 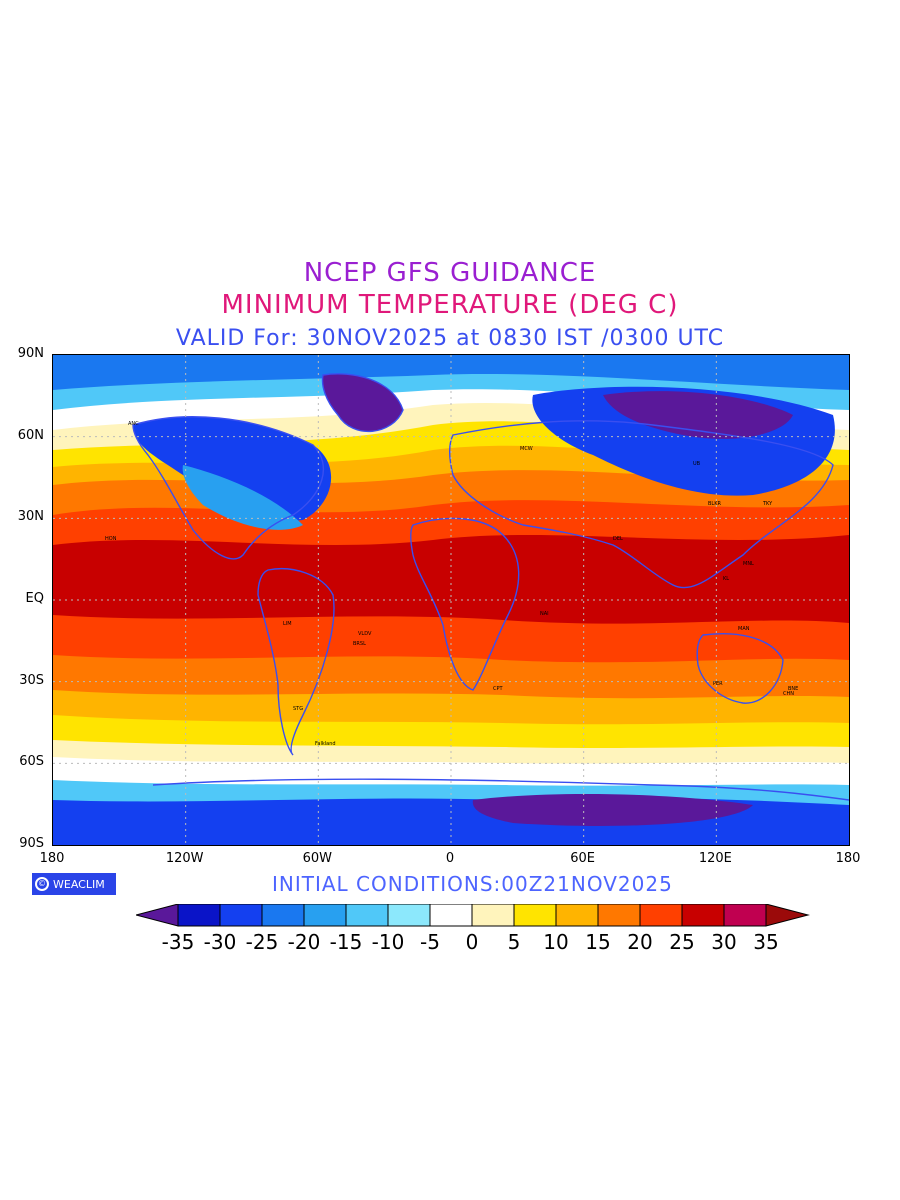 I want to click on station-label: UB, so click(x=697, y=464).